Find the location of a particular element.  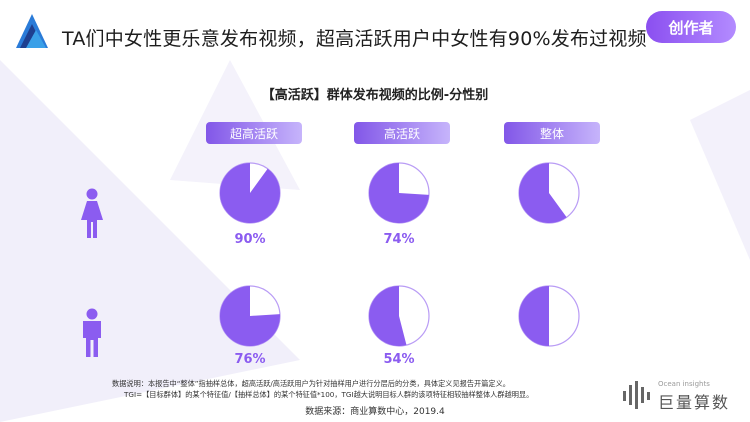

data-source: 数据来源：商业算数中心，2019.4 is located at coordinates (375, 412).